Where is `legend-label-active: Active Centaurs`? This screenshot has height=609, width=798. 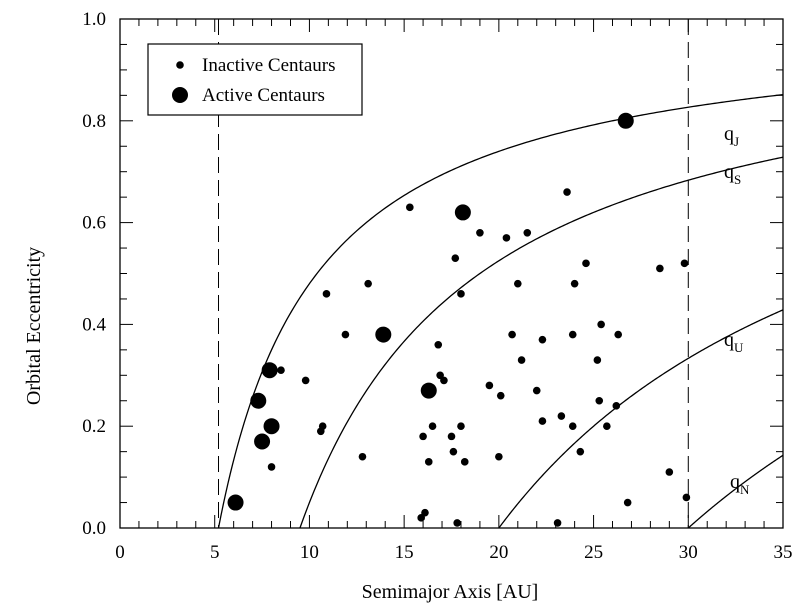
legend-label-active: Active Centaurs is located at coordinates (263, 95).